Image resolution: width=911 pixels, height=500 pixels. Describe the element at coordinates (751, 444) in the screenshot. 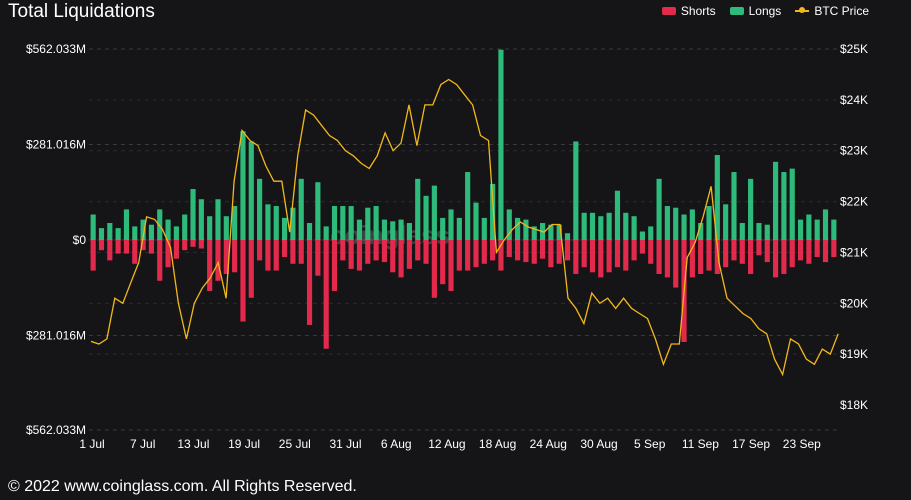

I see `x-tick-label: 17 Sep` at that location.